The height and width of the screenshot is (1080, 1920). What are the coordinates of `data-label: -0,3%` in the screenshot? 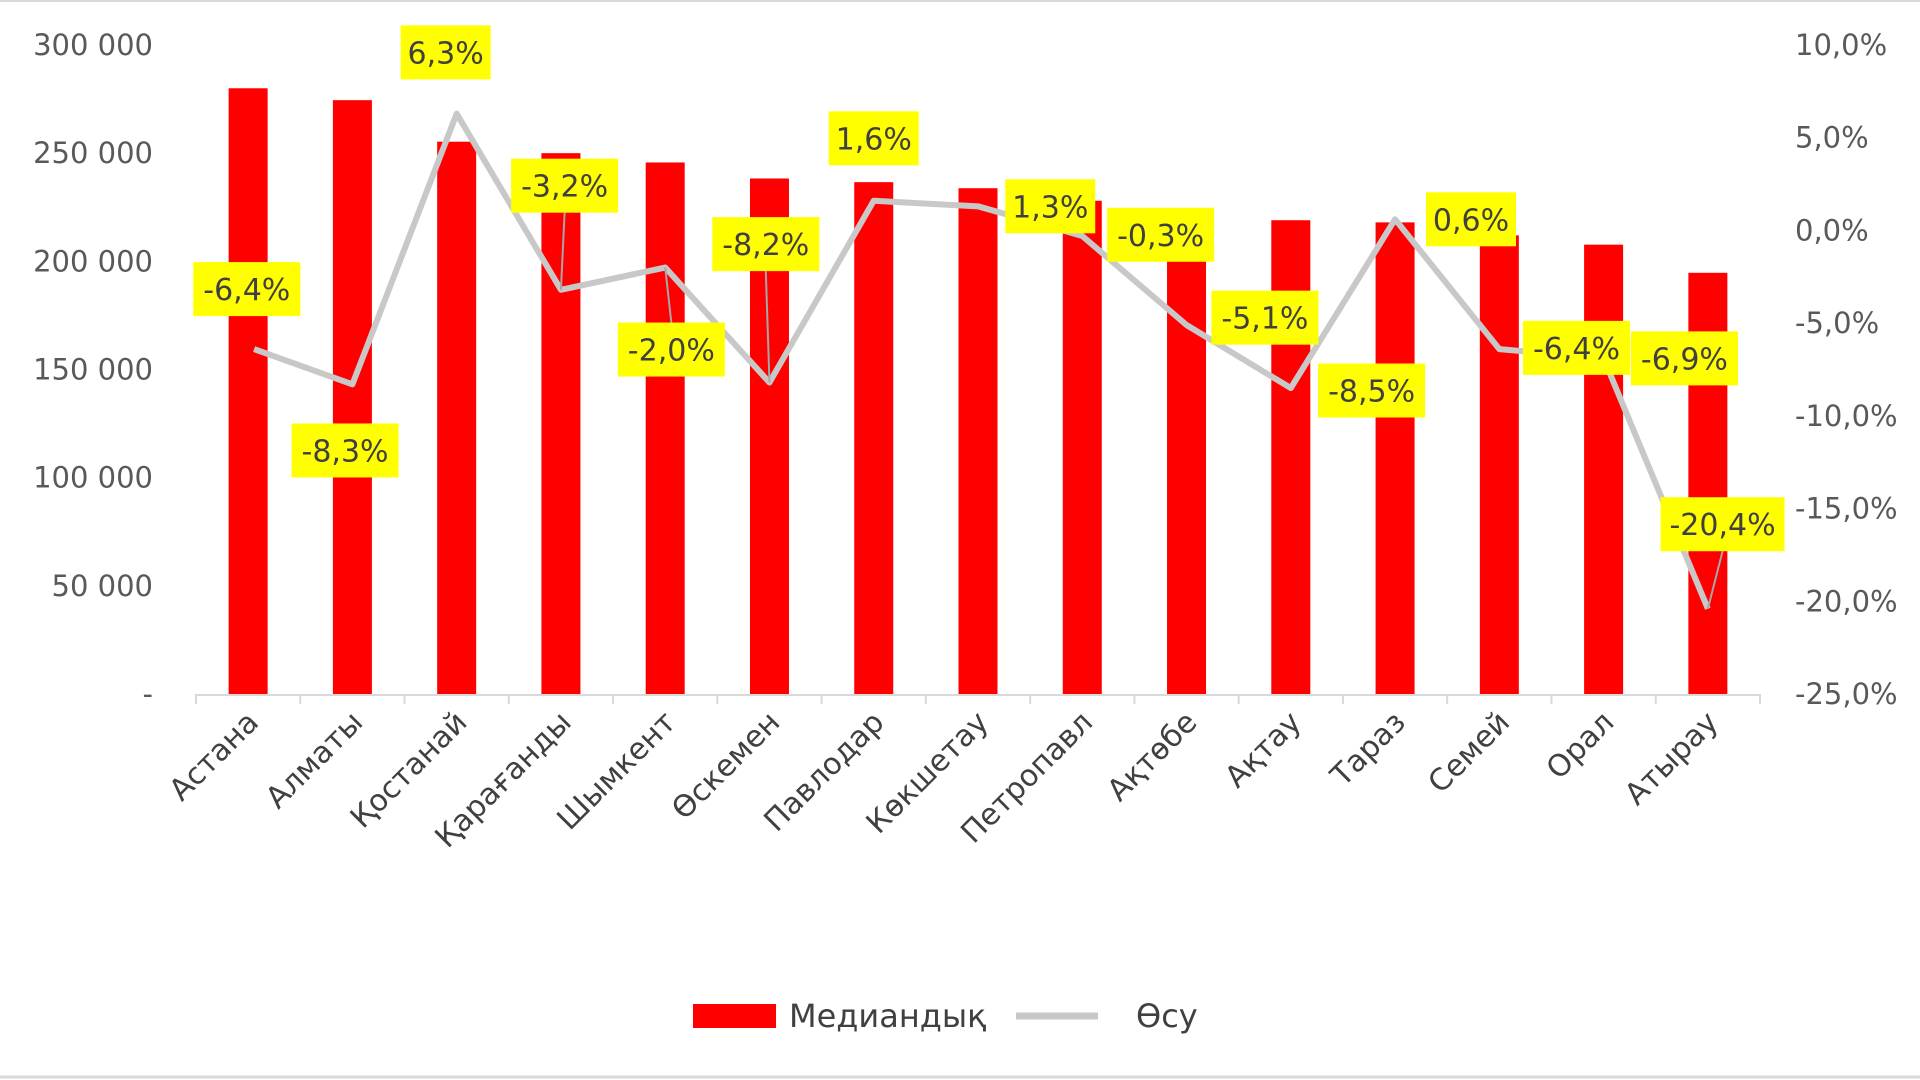 It's located at (1160, 236).